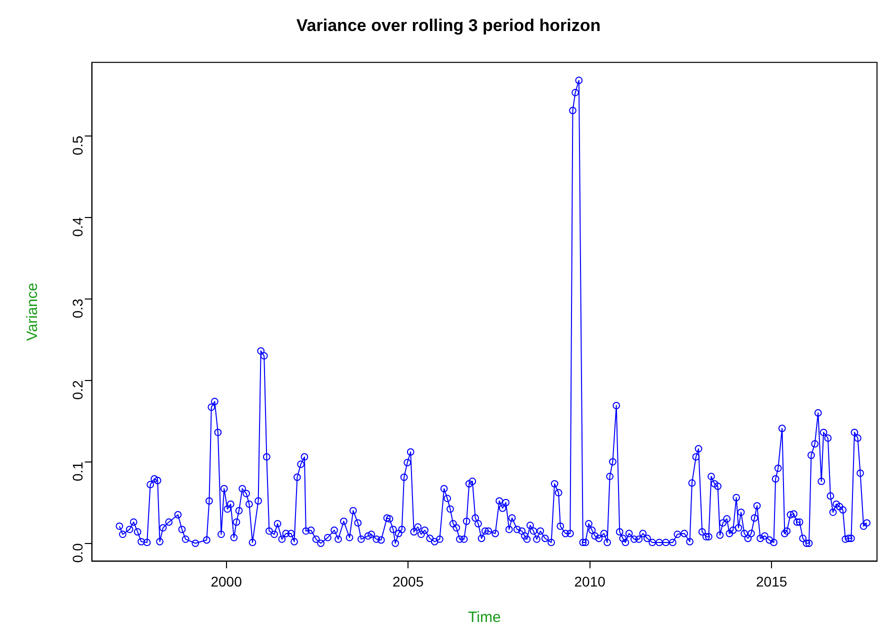 The width and height of the screenshot is (889, 635). What do you see at coordinates (78, 472) in the screenshot?
I see `y-tick-label: 0.1` at bounding box center [78, 472].